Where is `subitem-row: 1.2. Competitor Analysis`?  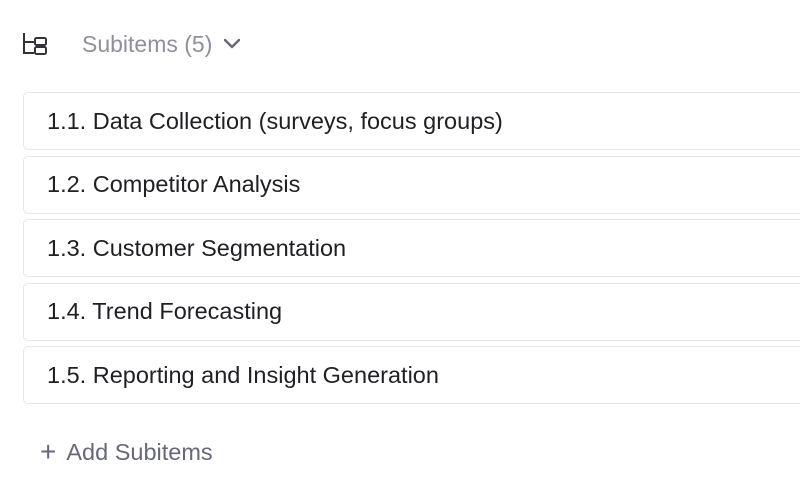
subitem-row: 1.2. Competitor Analysis is located at coordinates (411, 184).